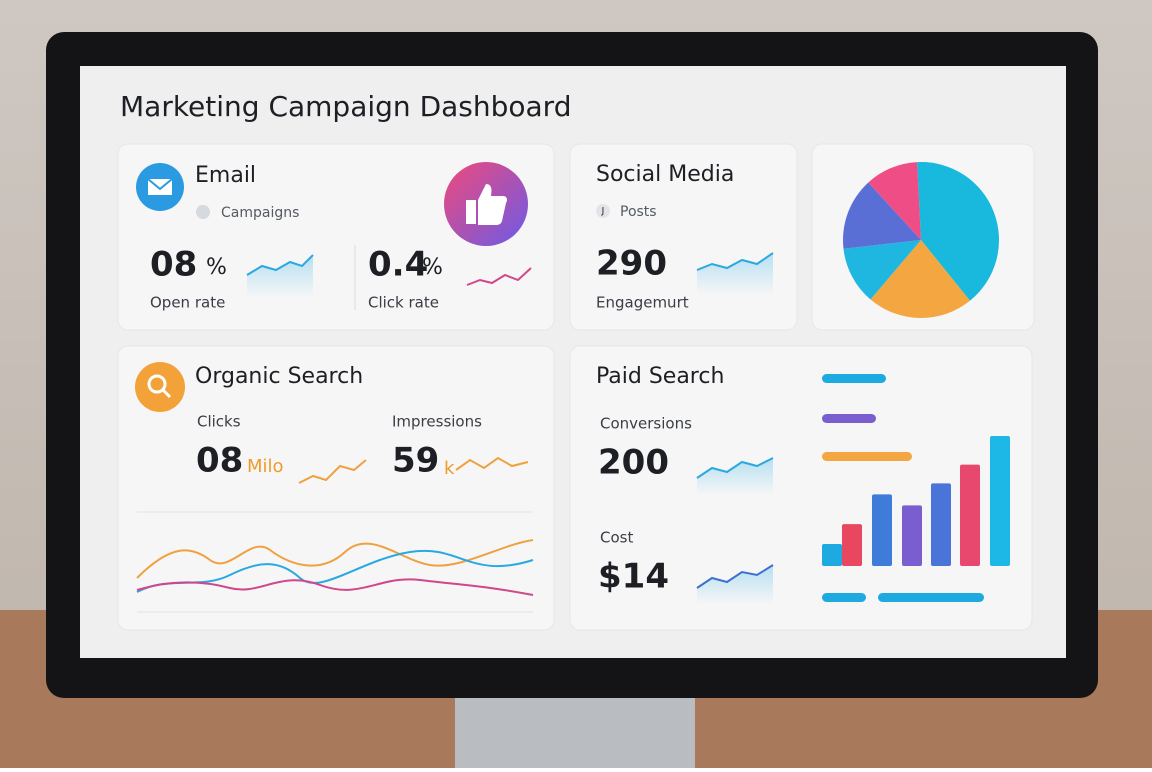 The width and height of the screenshot is (1152, 772). Describe the element at coordinates (437, 422) in the screenshot. I see `metric-label: Impressions` at that location.